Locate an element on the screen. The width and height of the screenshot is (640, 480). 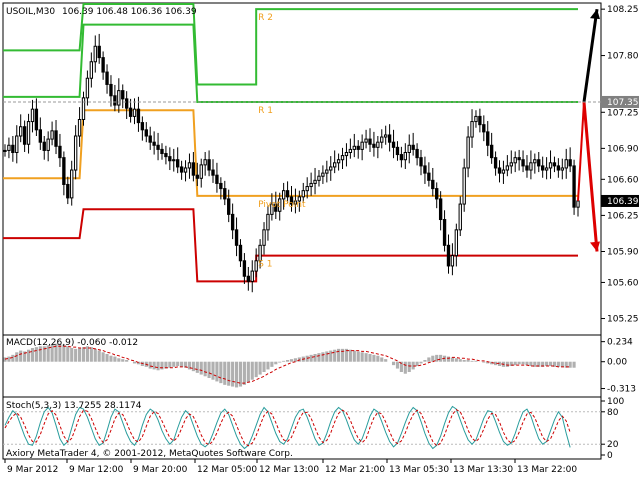
time-tick-label: 9 Mar 12:00 is located at coordinates (96, 470).